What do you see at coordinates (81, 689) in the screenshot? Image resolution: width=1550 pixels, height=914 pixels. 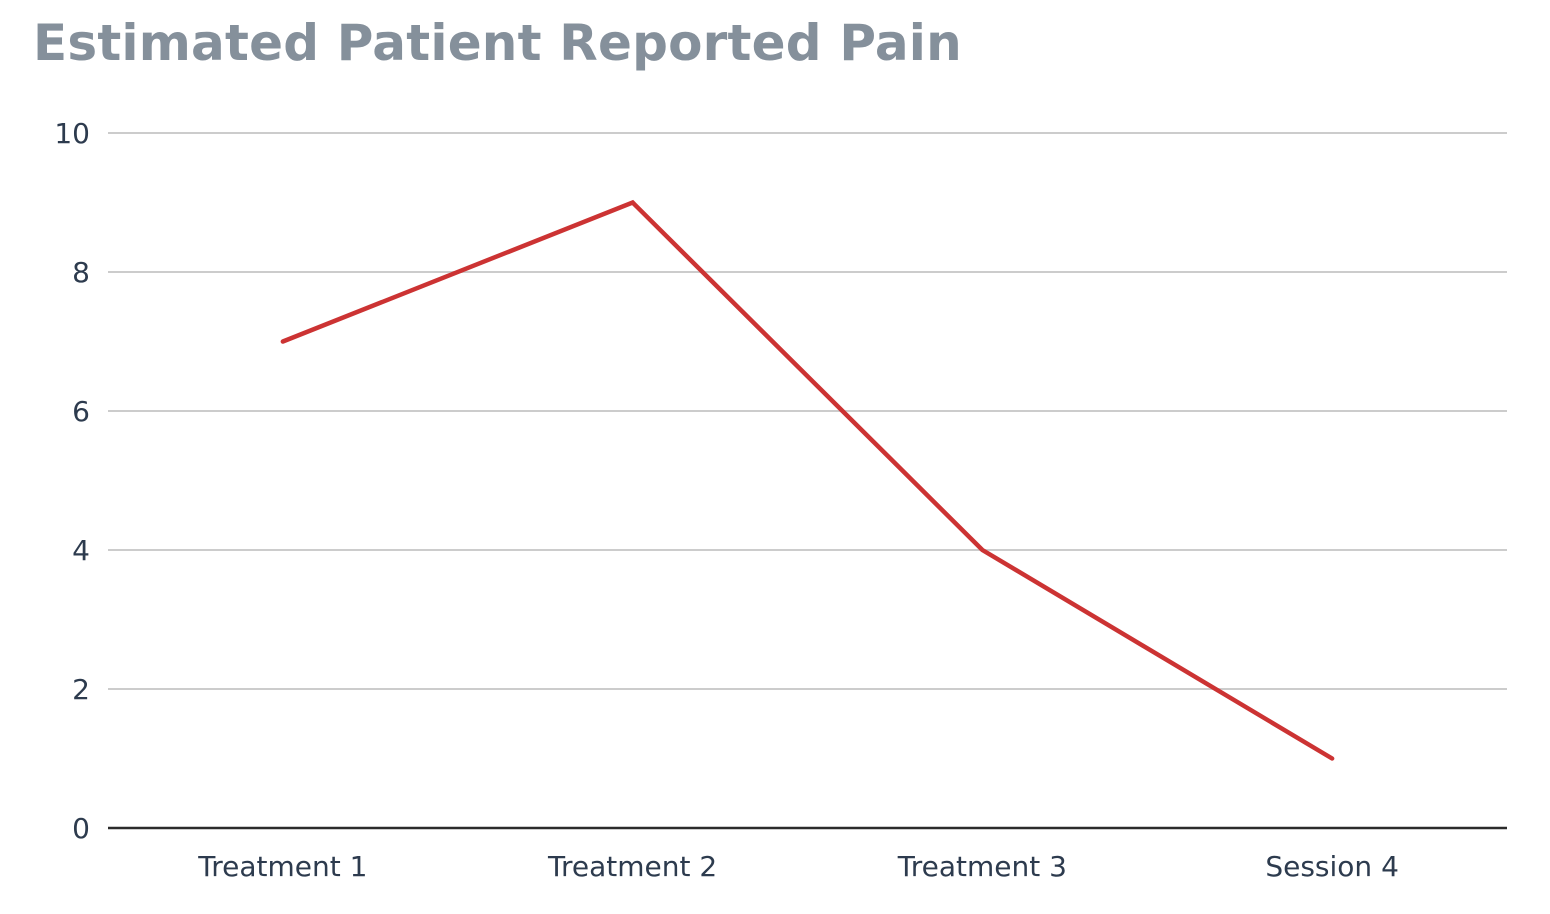 I see `y-tick-label: 2` at bounding box center [81, 689].